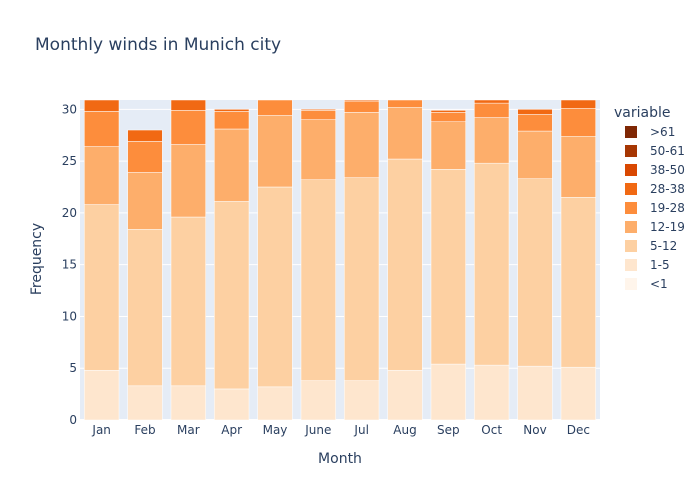 This screenshot has width=700, height=500. I want to click on x-tick-label: Feb, so click(144, 430).